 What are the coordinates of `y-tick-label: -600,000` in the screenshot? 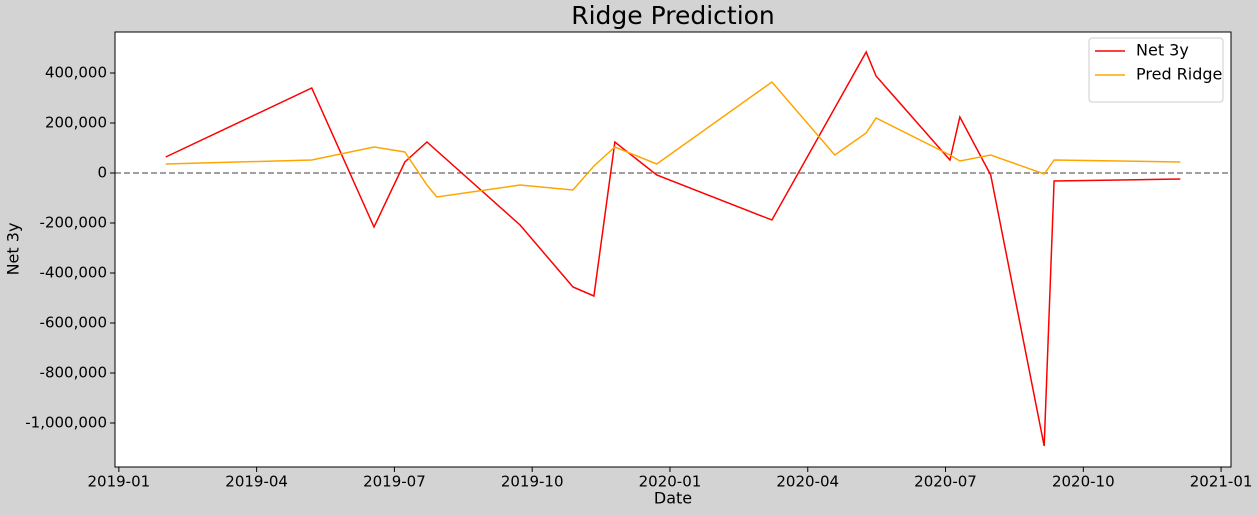 It's located at (73, 323).